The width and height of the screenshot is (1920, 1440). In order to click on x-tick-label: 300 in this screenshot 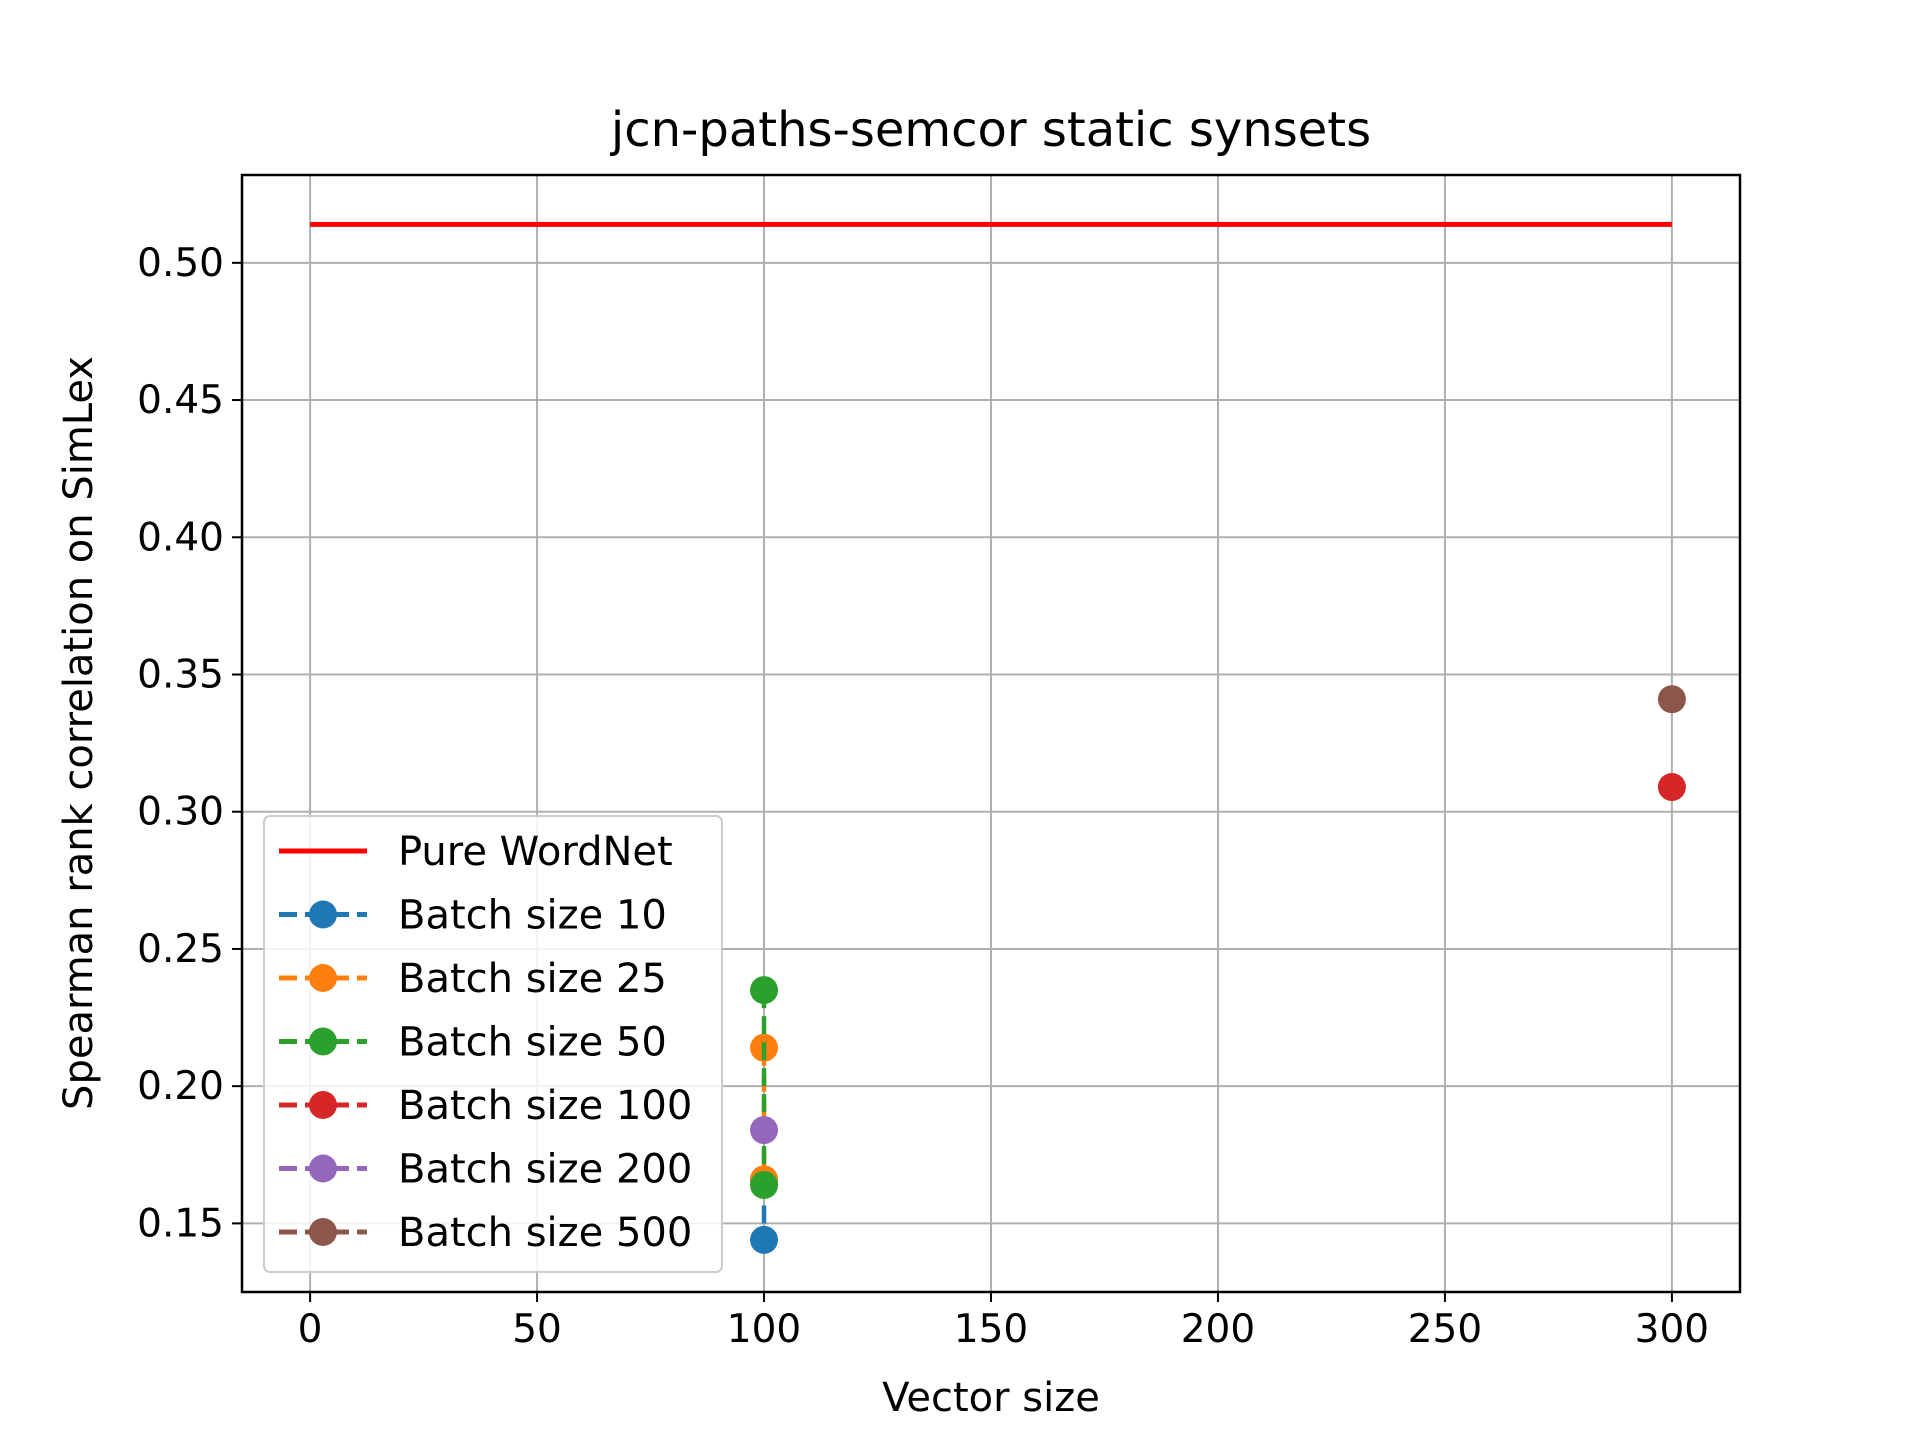, I will do `click(1672, 1329)`.